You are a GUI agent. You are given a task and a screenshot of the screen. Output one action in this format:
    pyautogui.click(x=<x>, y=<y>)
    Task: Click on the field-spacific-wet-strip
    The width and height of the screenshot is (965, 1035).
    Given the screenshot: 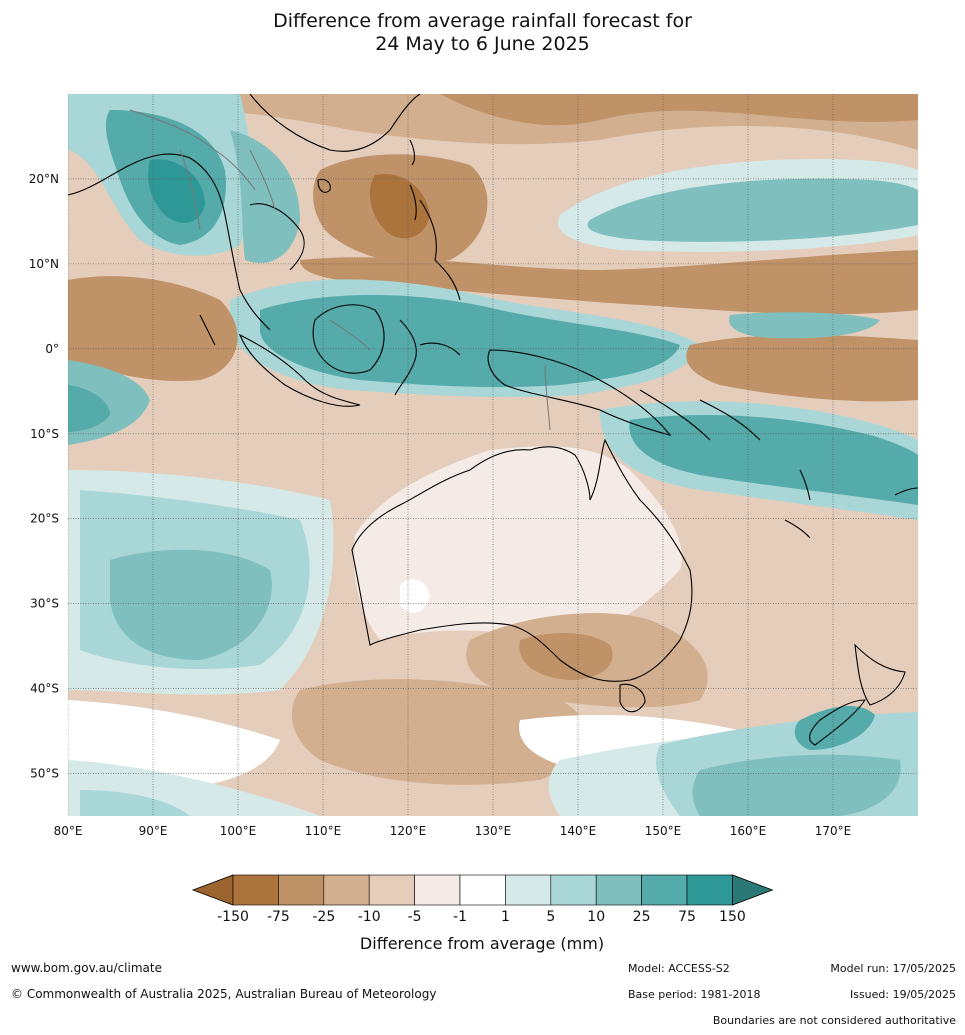 What is the action you would take?
    pyautogui.click(x=804, y=325)
    